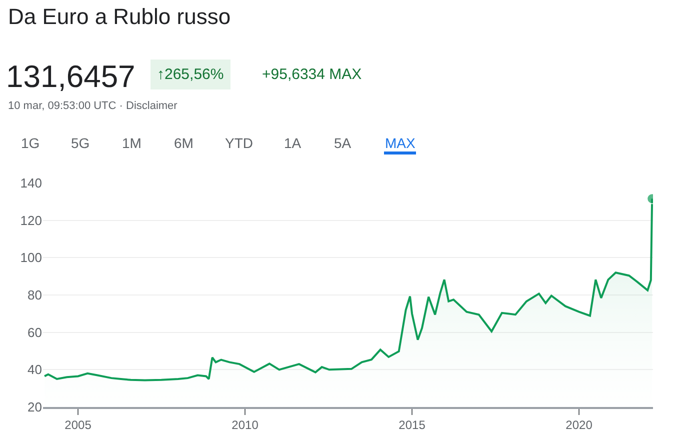 This screenshot has height=445, width=680. What do you see at coordinates (239, 143) in the screenshot?
I see `text: YTD` at bounding box center [239, 143].